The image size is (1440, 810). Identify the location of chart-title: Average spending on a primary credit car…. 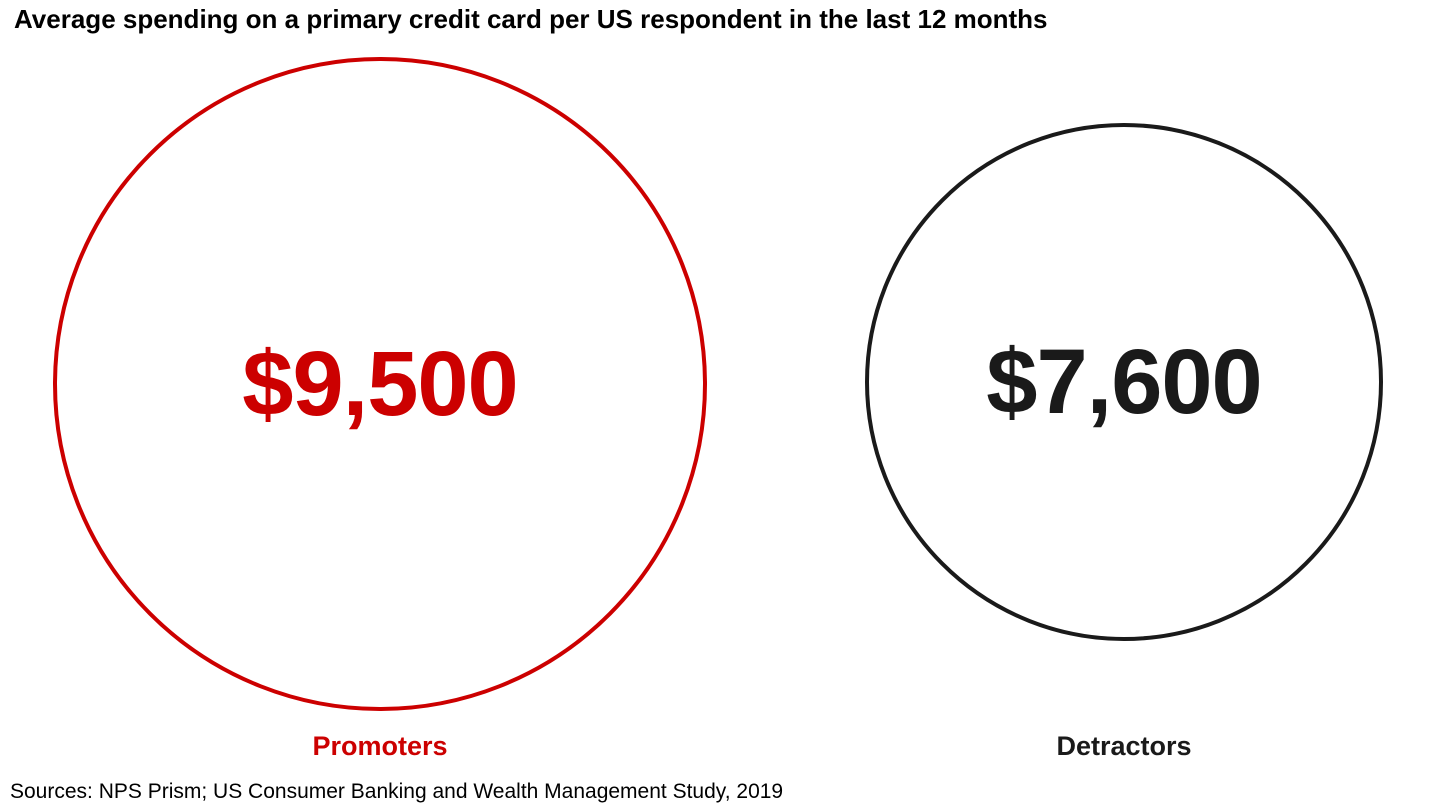
(531, 19).